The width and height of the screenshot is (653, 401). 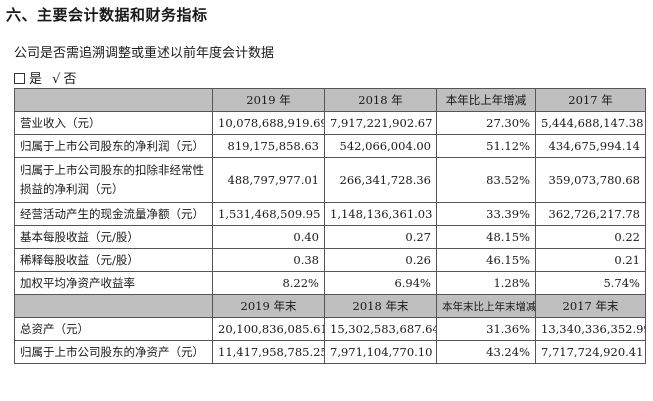 What do you see at coordinates (380, 260) in the screenshot?
I see `table-cell: 0.26` at bounding box center [380, 260].